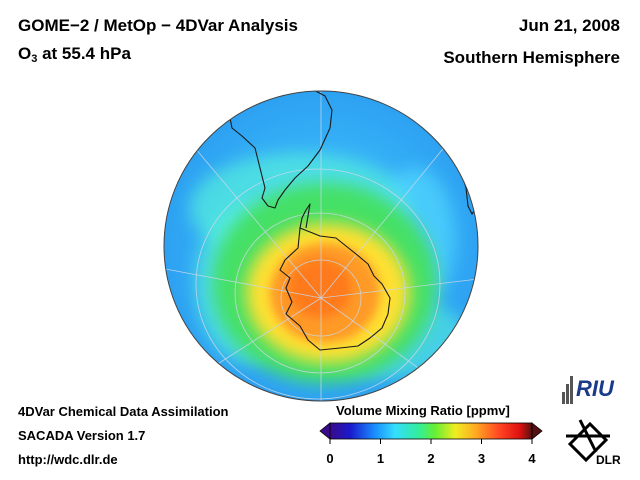 This screenshot has height=480, width=640. Describe the element at coordinates (25, 53) in the screenshot. I see `species-symbol: O` at that location.